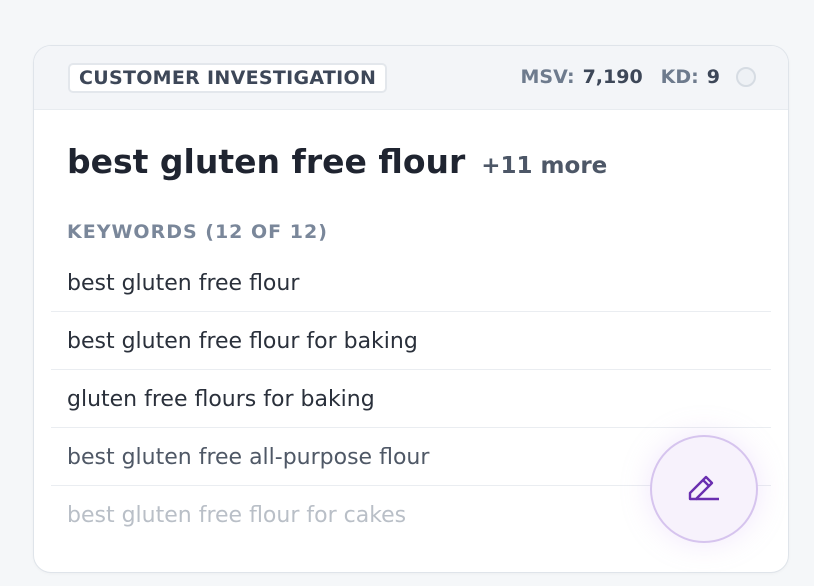 The image size is (814, 586). What do you see at coordinates (746, 77) in the screenshot?
I see `select-radio` at bounding box center [746, 77].